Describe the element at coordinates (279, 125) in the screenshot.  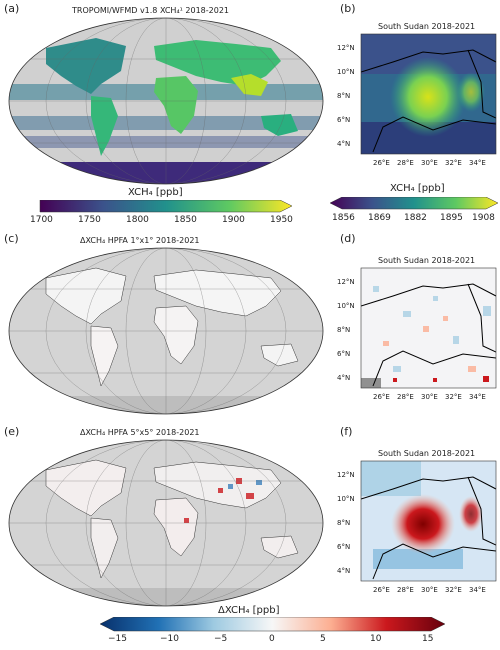
I see `australia` at that location.